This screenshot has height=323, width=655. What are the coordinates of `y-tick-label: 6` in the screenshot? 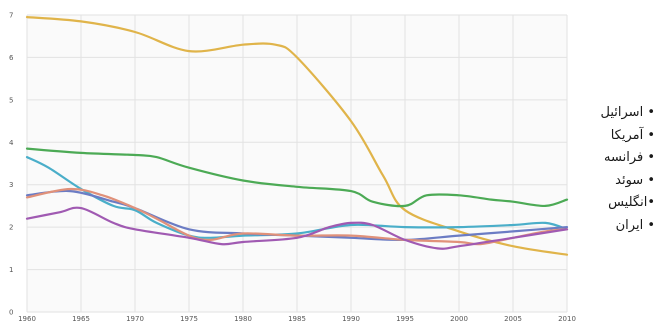 It's located at (11, 58).